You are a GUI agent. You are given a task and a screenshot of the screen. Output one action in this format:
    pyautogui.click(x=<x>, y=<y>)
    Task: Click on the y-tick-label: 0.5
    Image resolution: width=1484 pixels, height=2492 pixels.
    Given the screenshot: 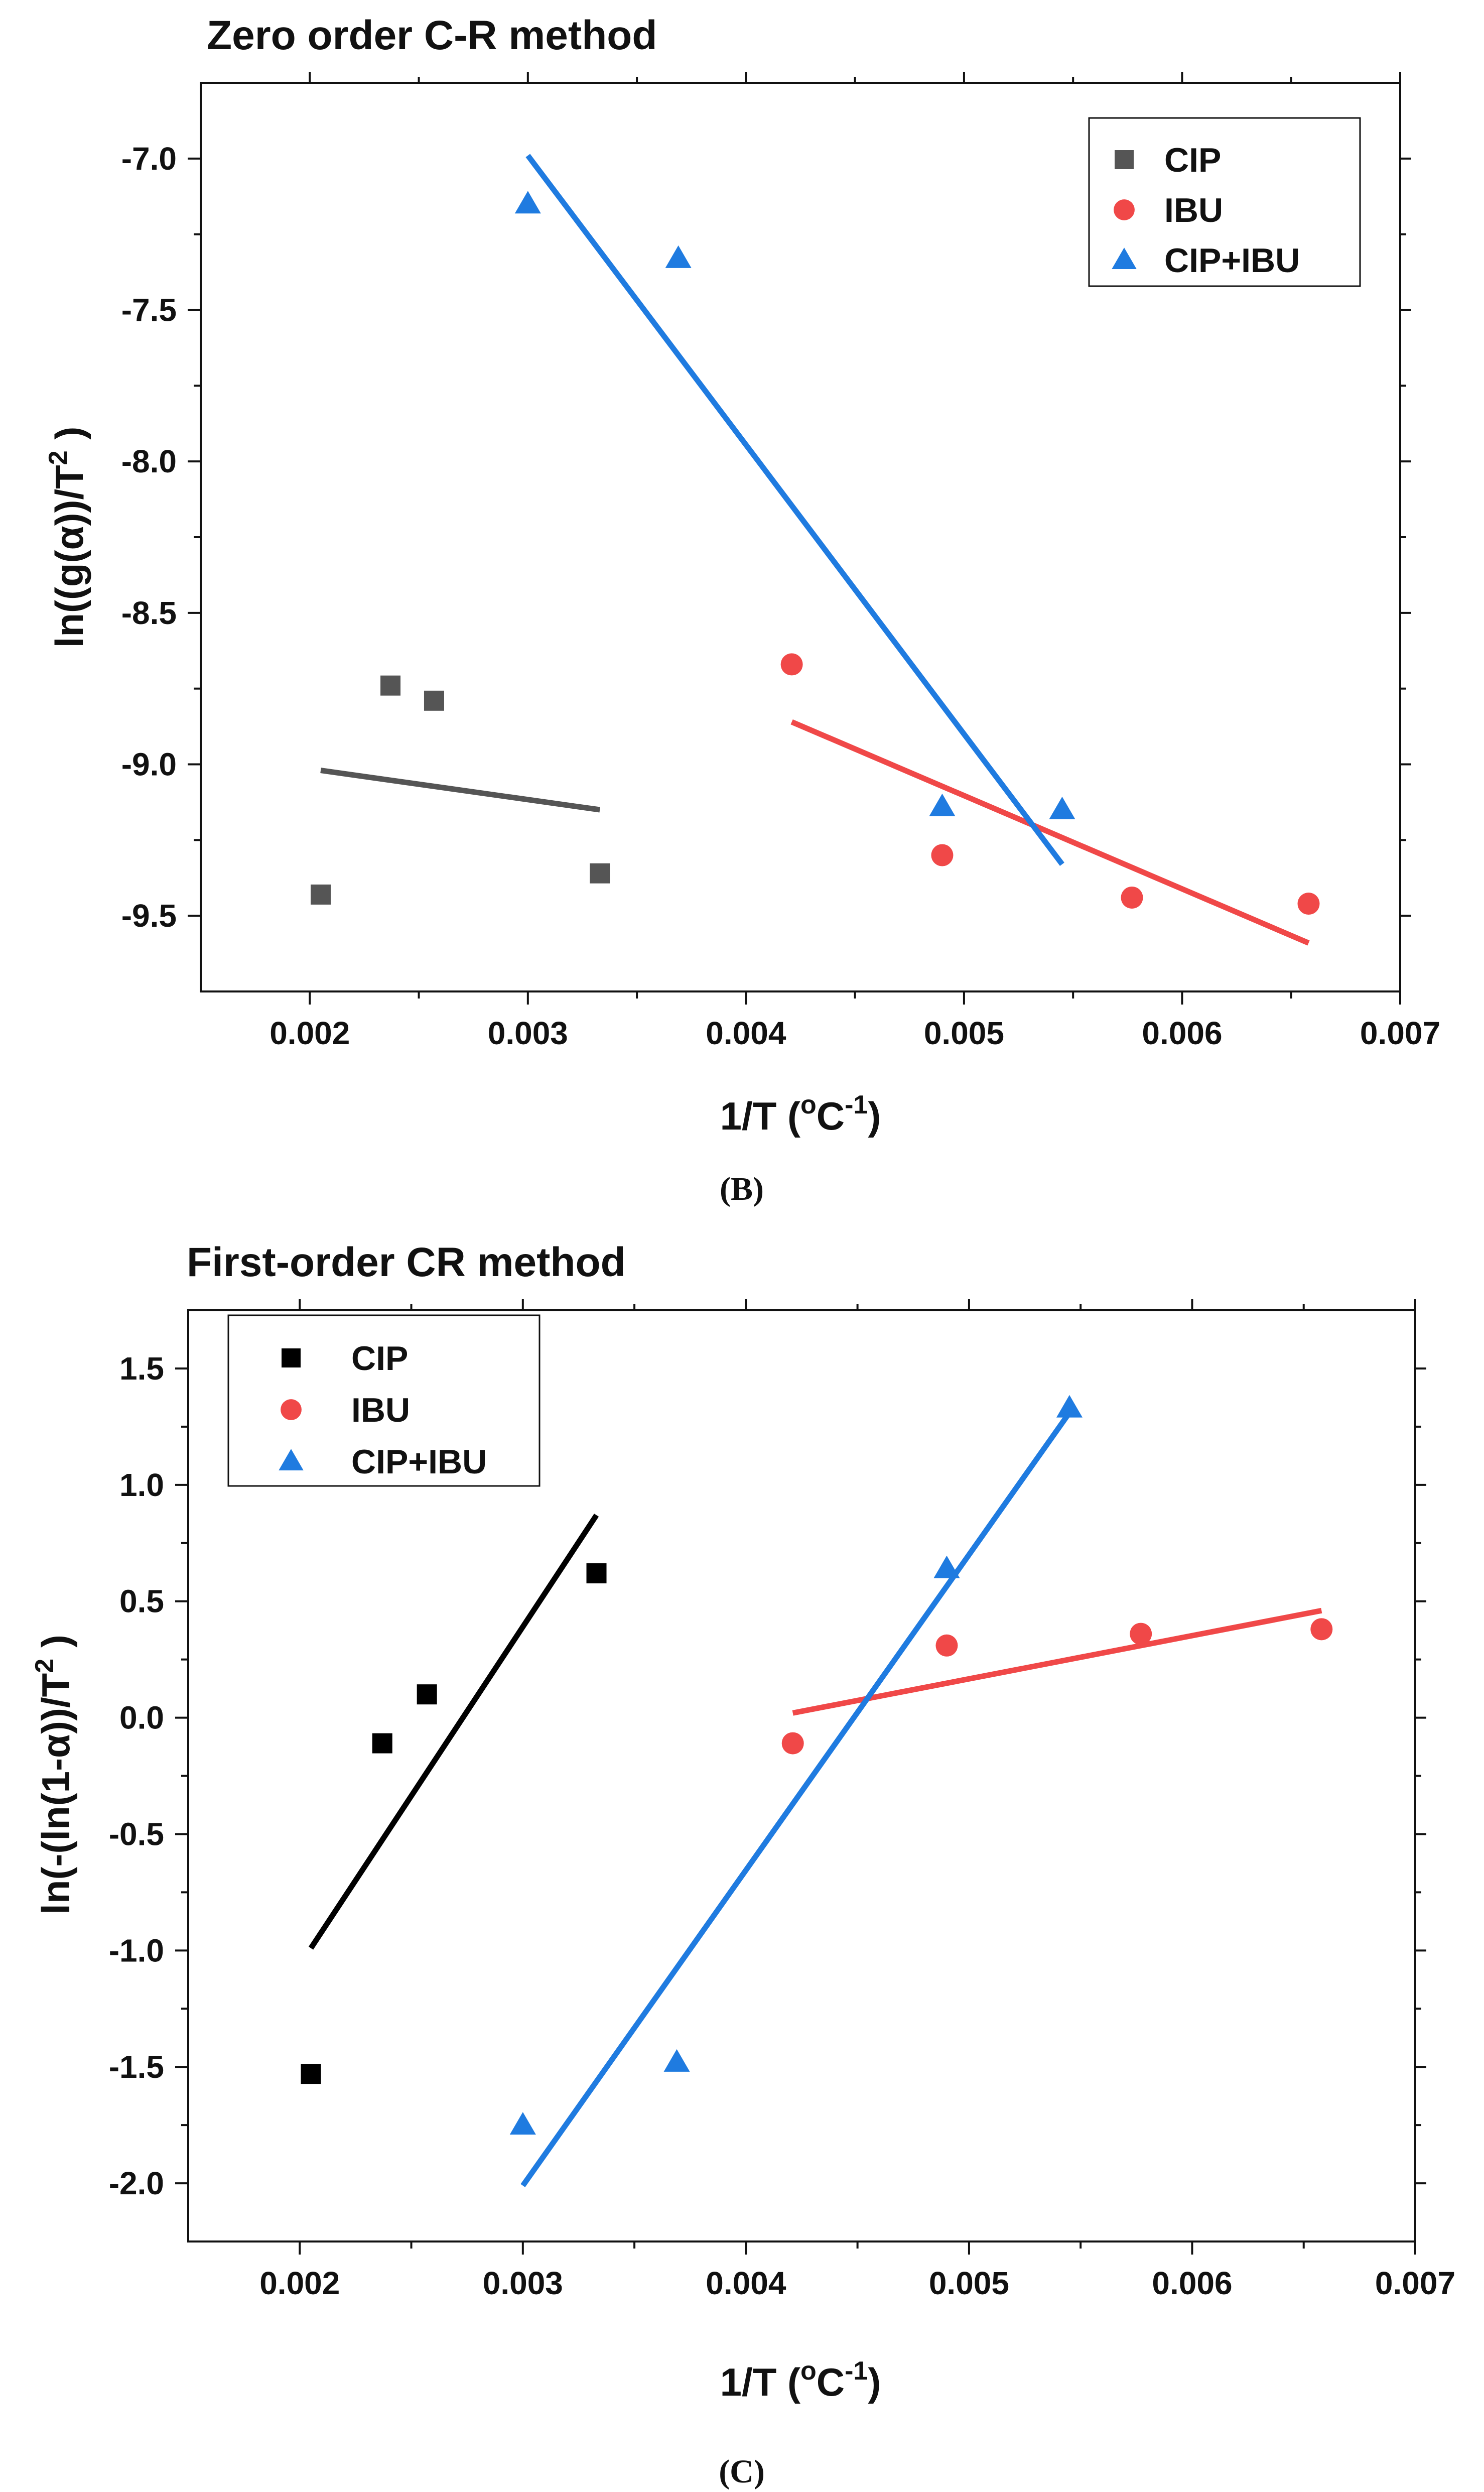 What is the action you would take?
    pyautogui.click(x=141, y=1601)
    